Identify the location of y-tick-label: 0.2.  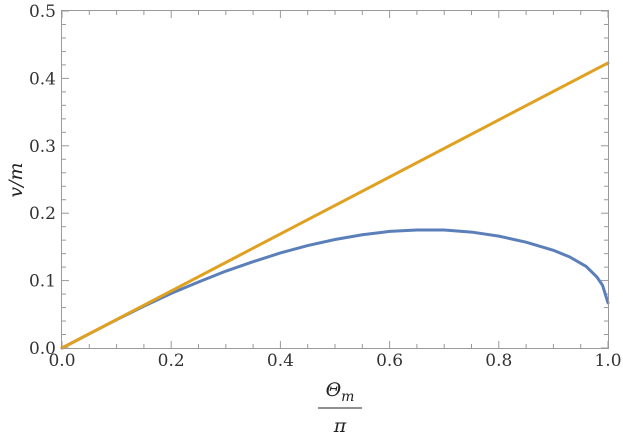
(42, 214).